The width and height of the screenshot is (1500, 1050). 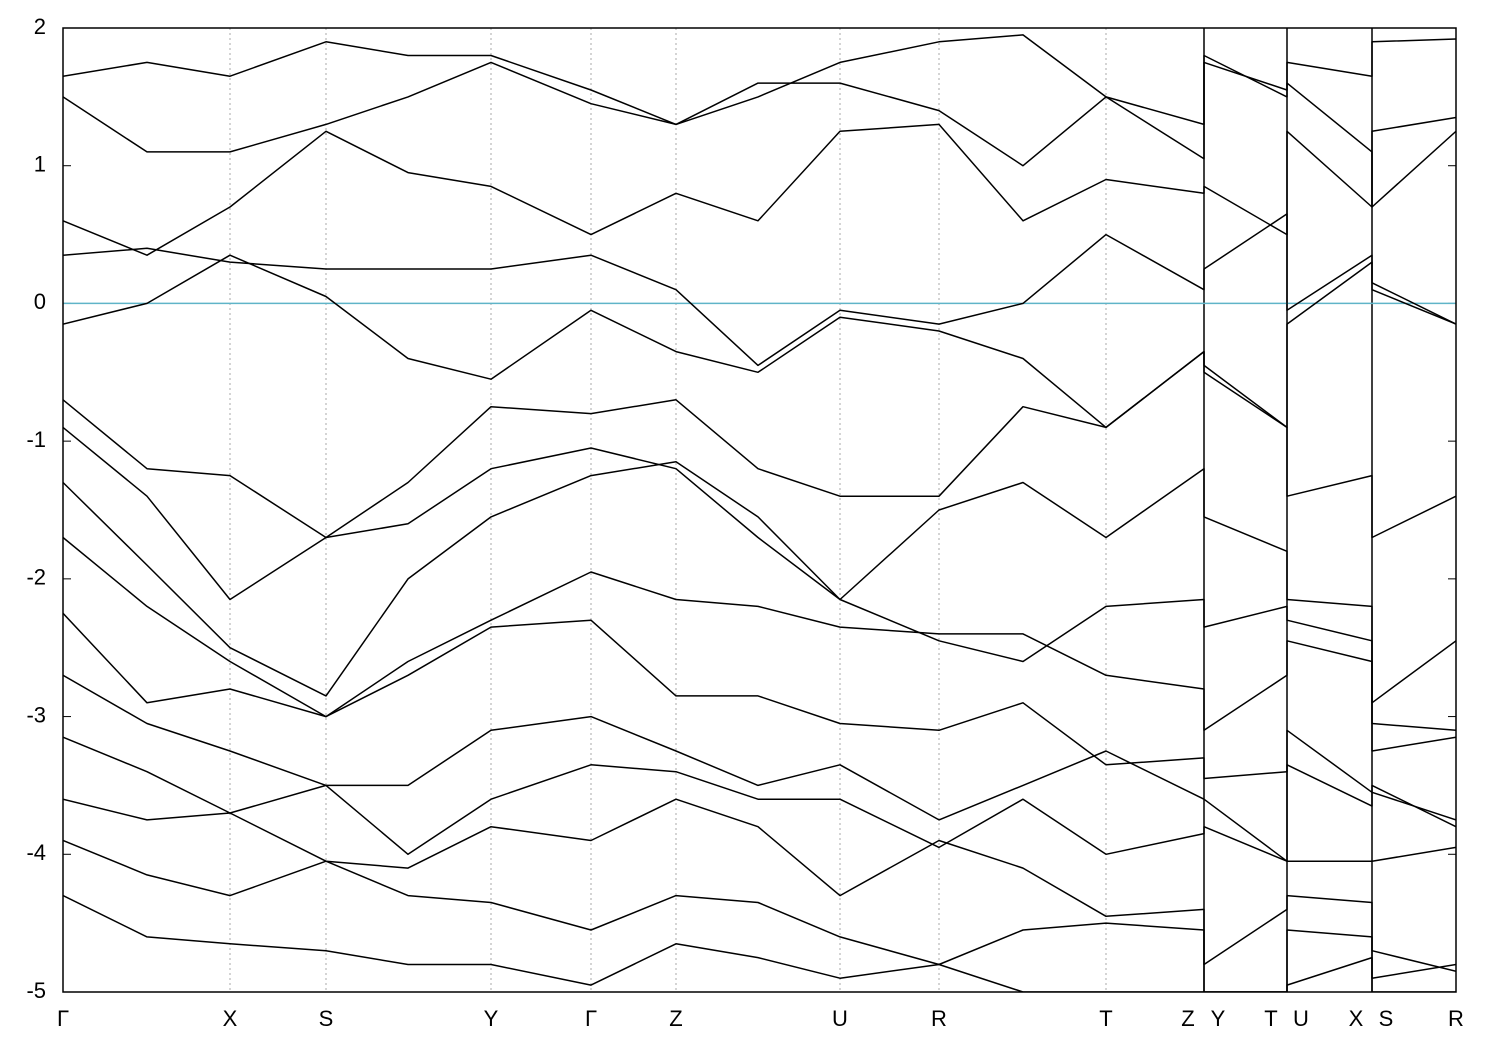 What do you see at coordinates (36, 852) in the screenshot?
I see `y-tick-label: -4` at bounding box center [36, 852].